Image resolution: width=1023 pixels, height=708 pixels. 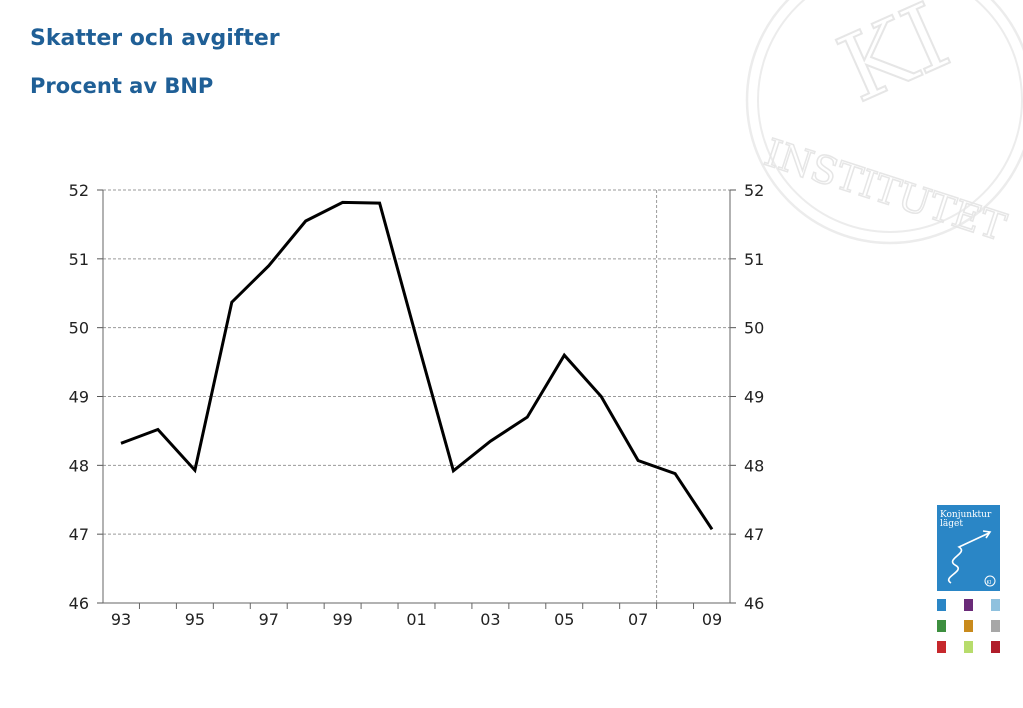 I want to click on x-tick-label: 03, so click(x=490, y=619).